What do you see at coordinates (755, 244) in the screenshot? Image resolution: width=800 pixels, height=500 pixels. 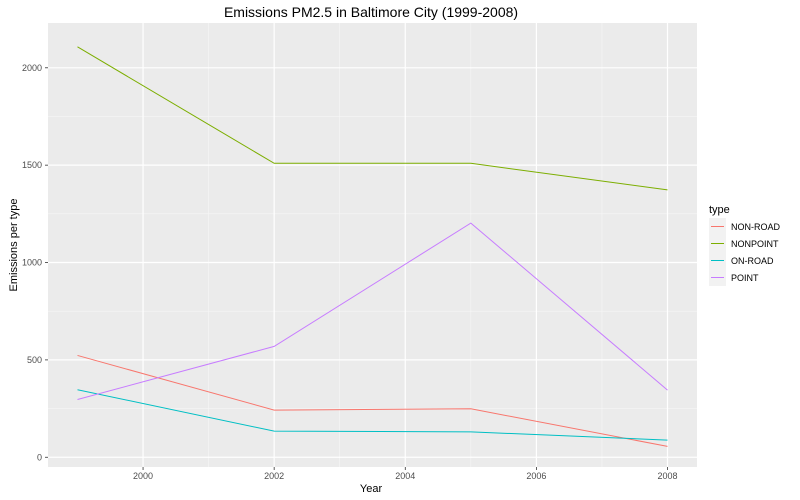 I see `legend-label: NONPOINT` at bounding box center [755, 244].